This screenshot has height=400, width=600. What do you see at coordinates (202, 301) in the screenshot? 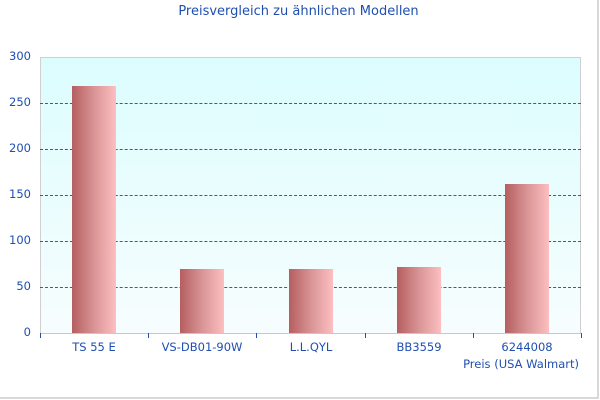
I see `bar-vs-db01-90w` at bounding box center [202, 301].